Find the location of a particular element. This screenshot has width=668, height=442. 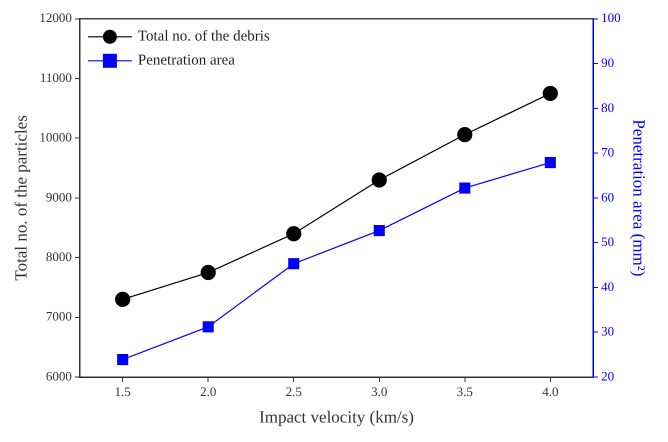

y2-tick-label: 50 is located at coordinates (607, 242).